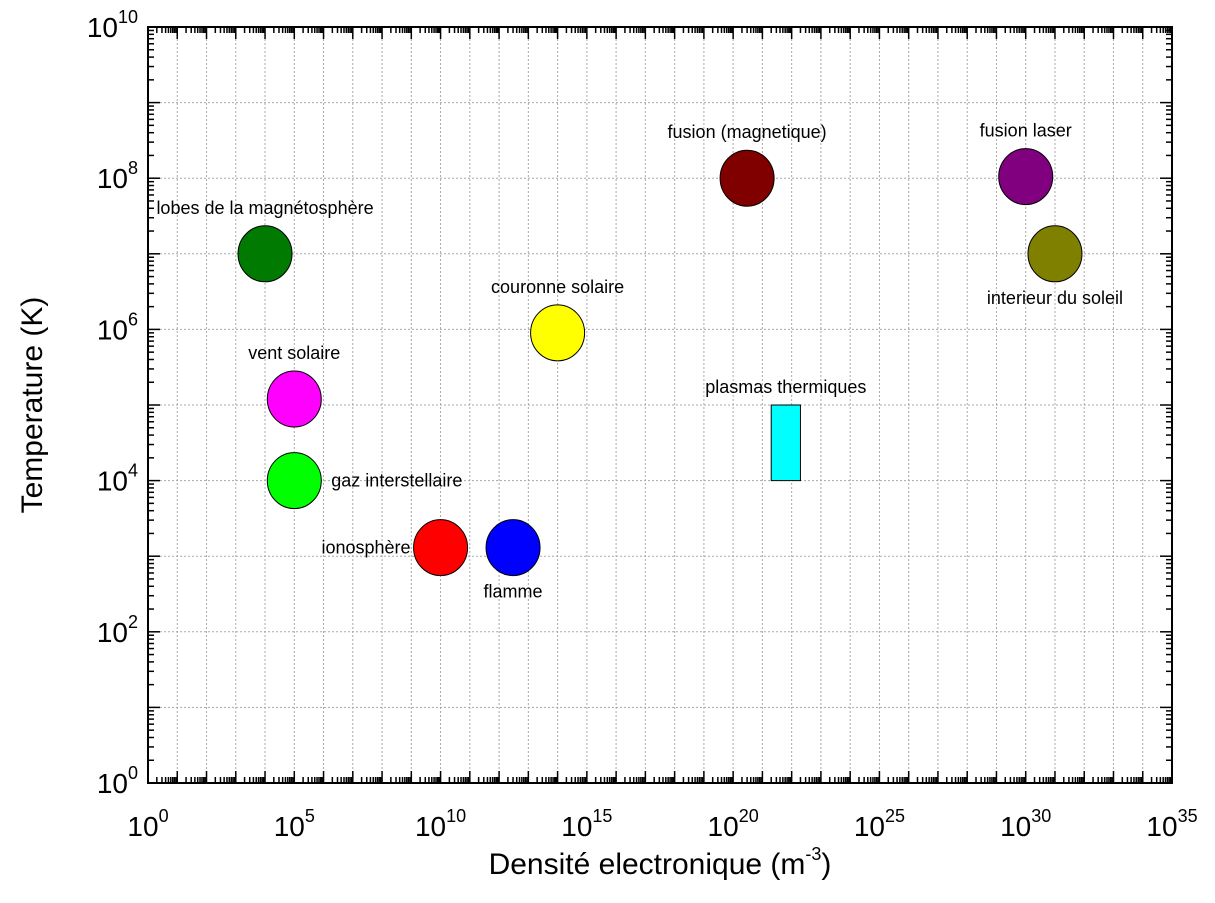 This screenshot has width=1215, height=903. What do you see at coordinates (133, 773) in the screenshot?
I see `y-tick-label-exp: 0` at bounding box center [133, 773].